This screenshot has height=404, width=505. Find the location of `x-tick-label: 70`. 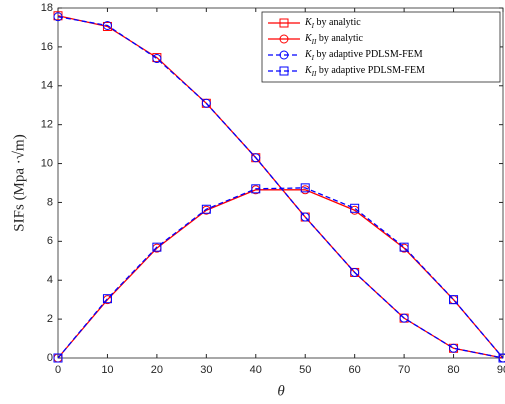

x-tick-label: 70 is located at coordinates (404, 370).